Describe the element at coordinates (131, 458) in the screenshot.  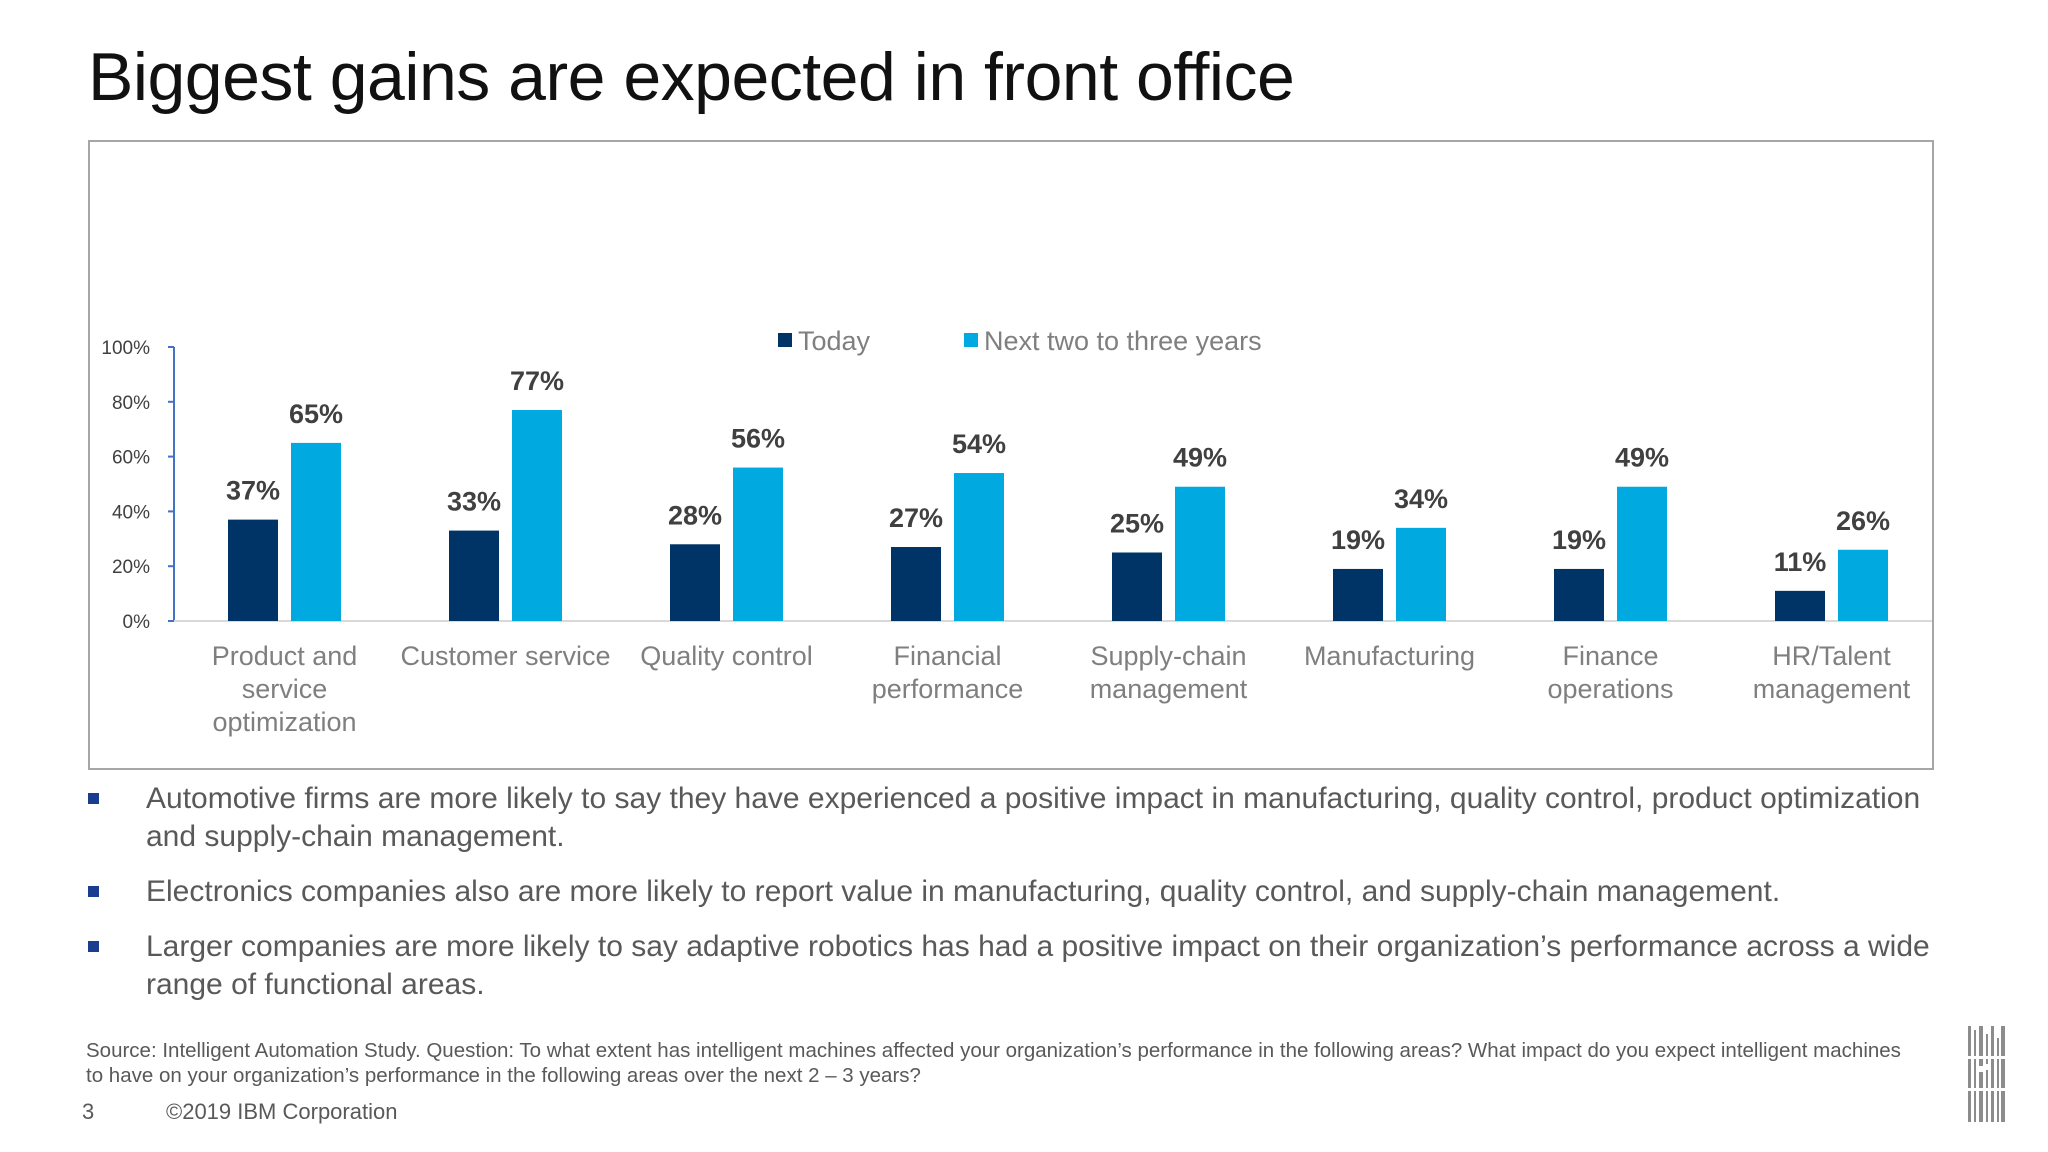
I see `y-tick-label: 60%` at that location.